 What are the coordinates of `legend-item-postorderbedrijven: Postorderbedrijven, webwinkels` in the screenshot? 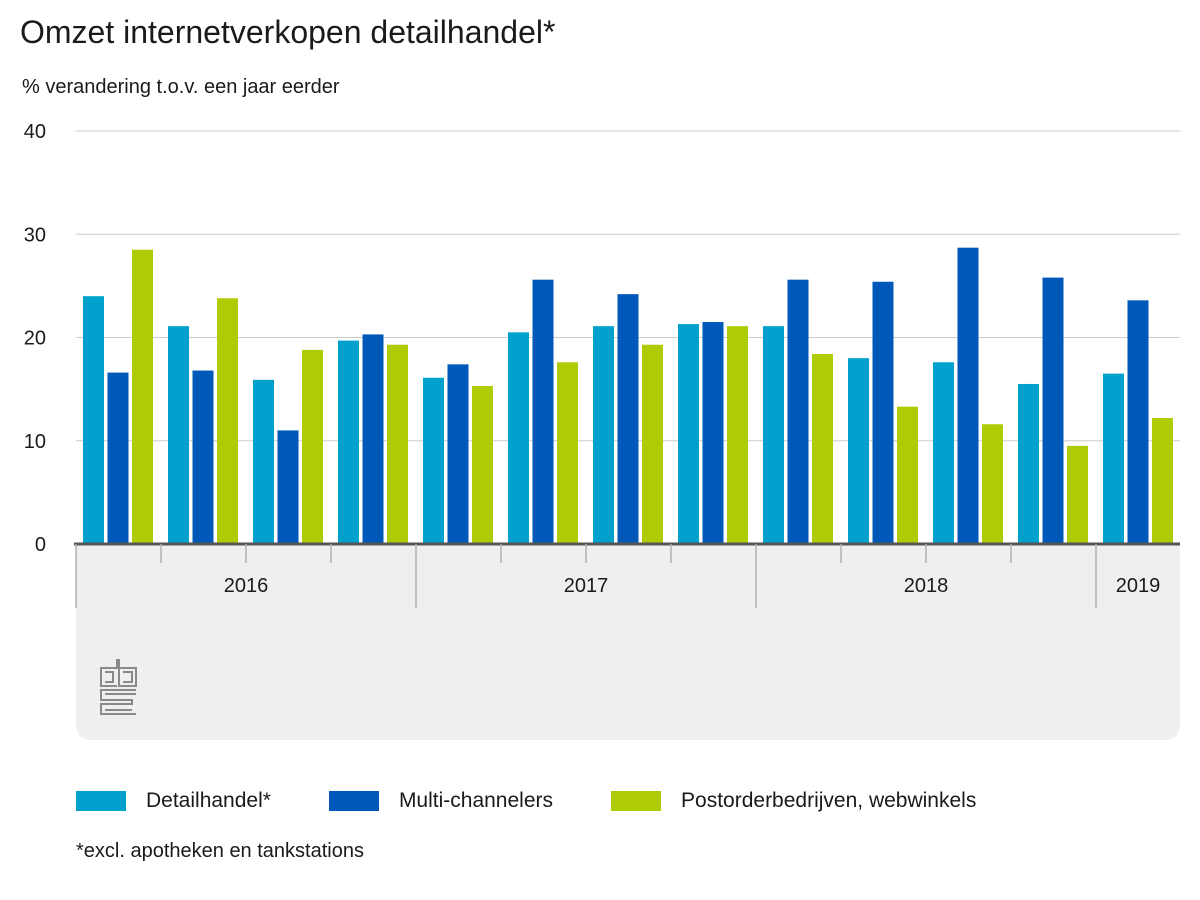 It's located at (793, 801).